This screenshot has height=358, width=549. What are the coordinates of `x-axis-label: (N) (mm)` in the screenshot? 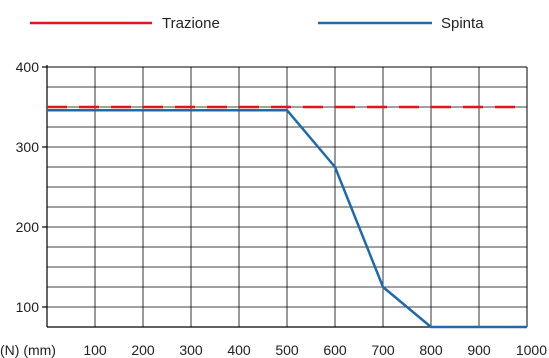 It's located at (28, 350).